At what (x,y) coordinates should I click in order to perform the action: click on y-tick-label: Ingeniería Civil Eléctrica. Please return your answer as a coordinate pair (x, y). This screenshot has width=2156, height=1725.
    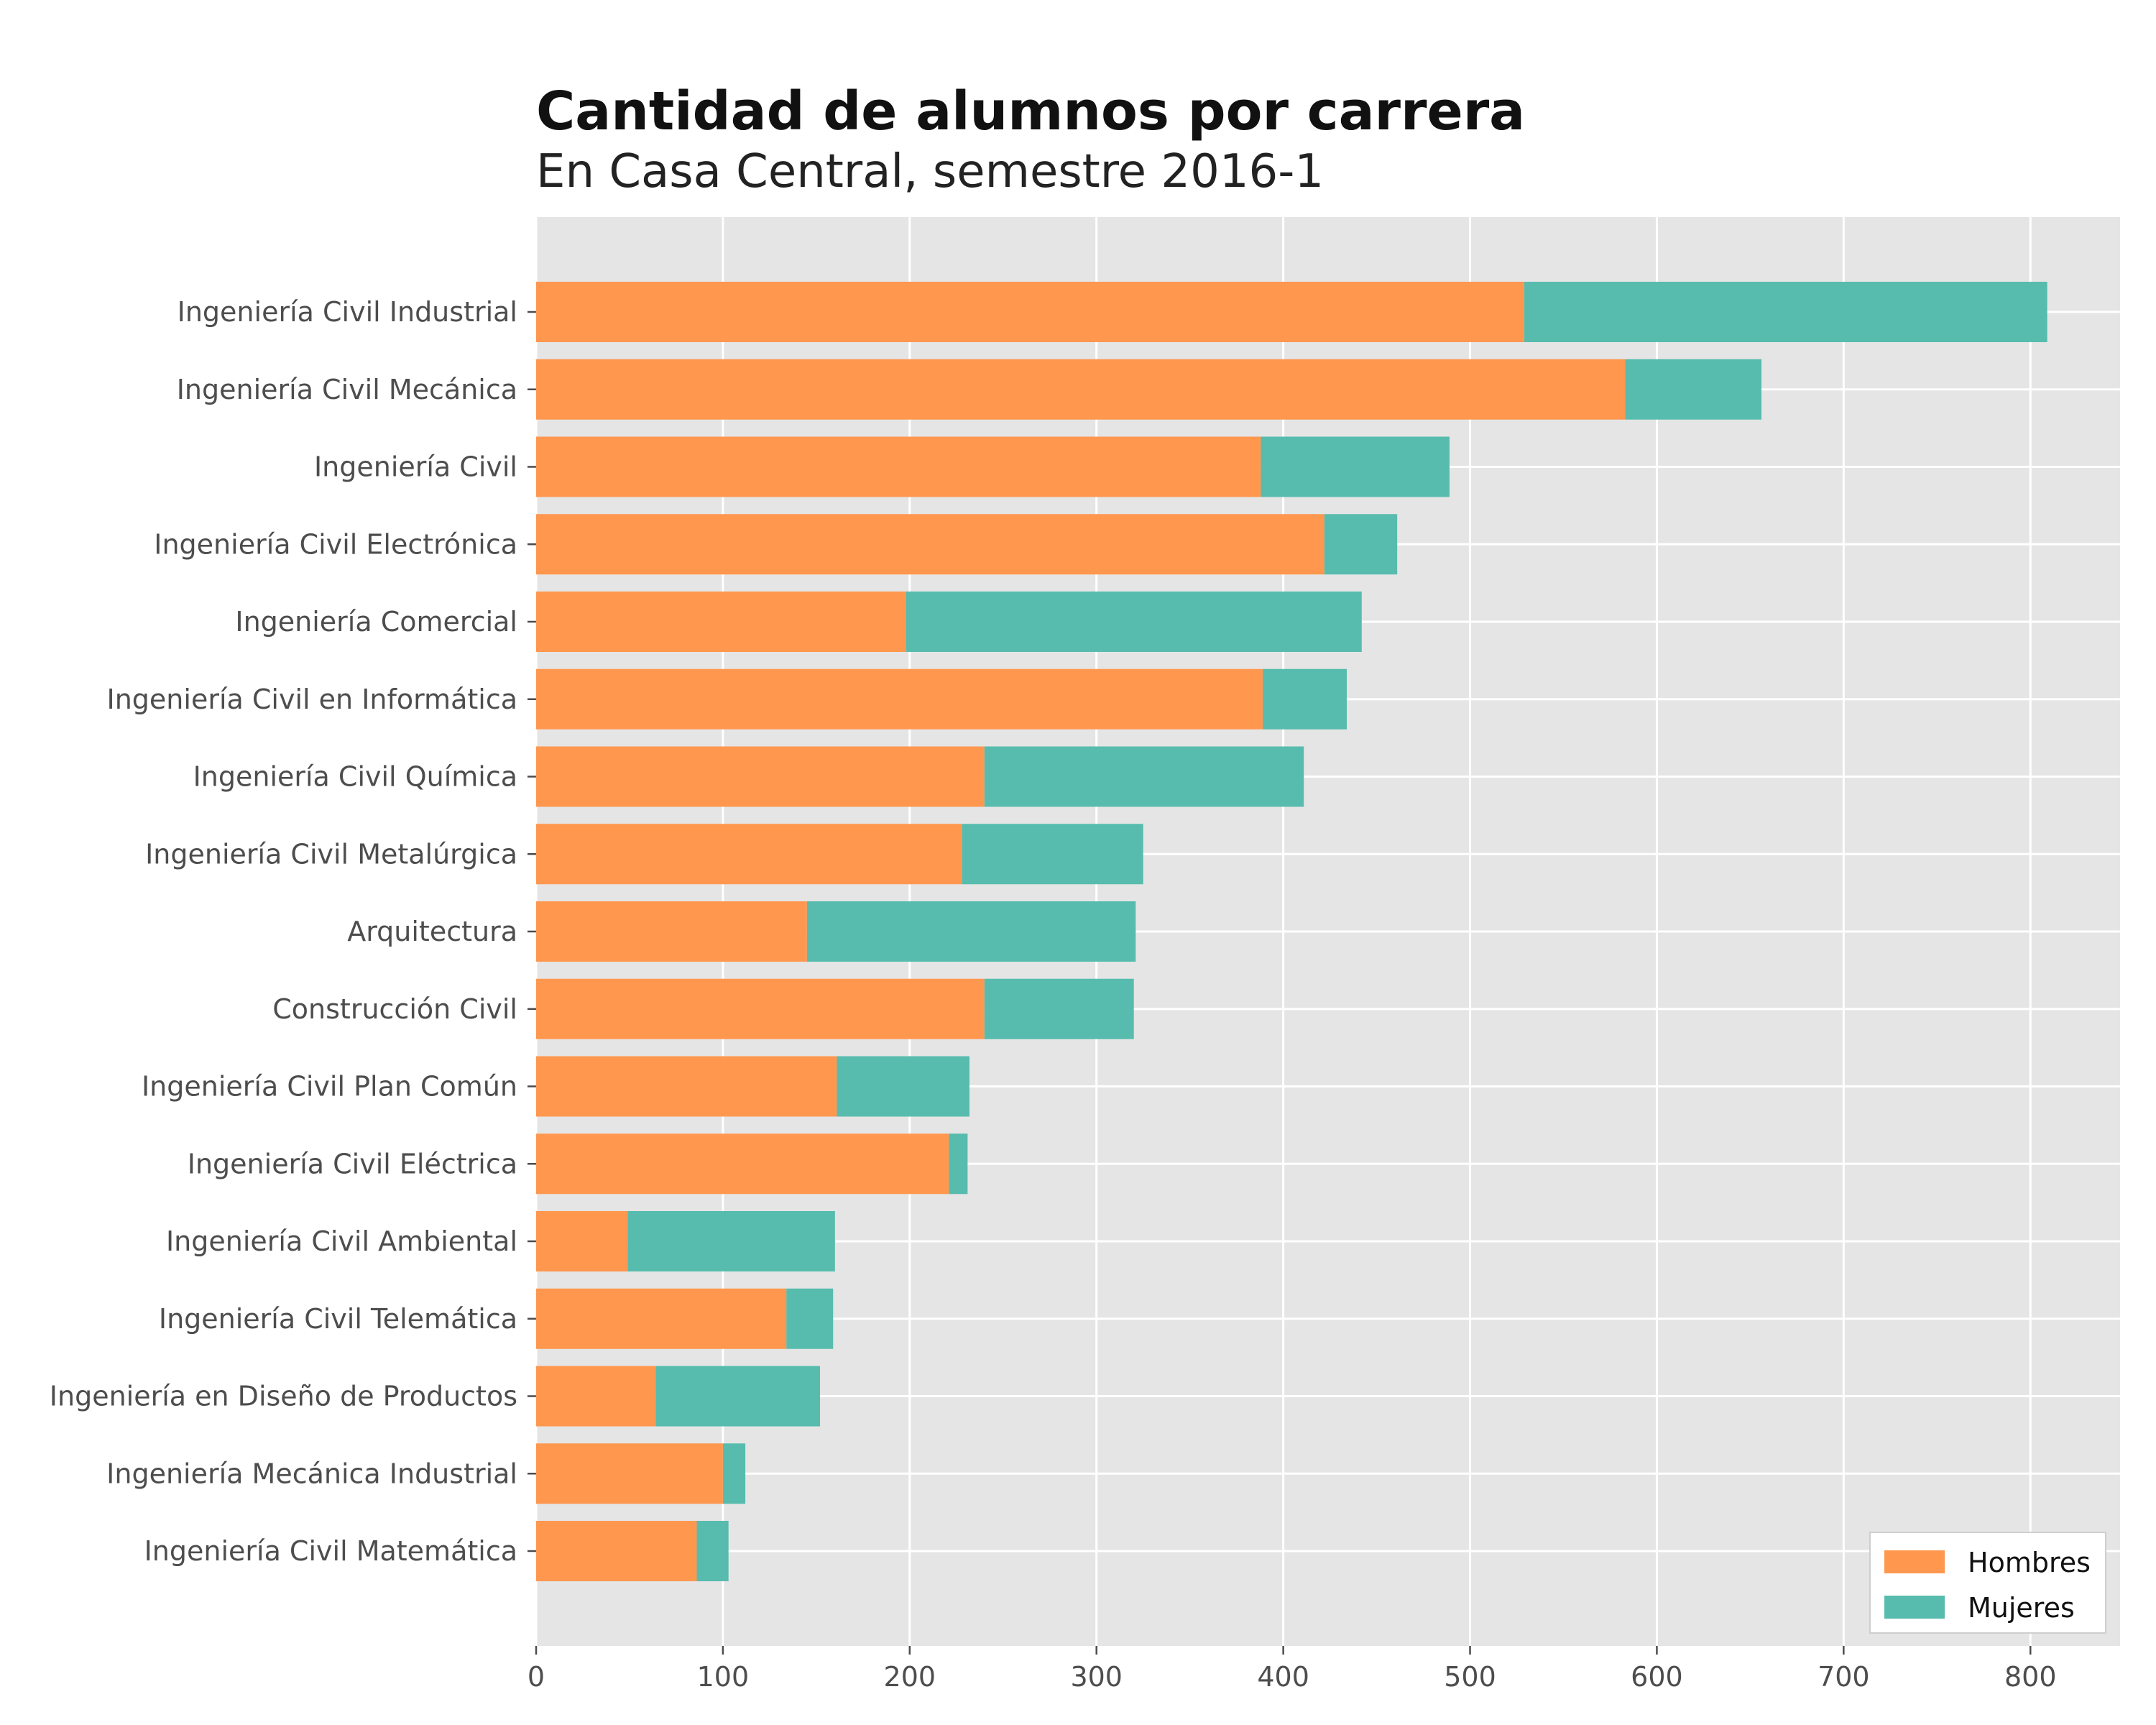
    Looking at the image, I should click on (352, 1163).